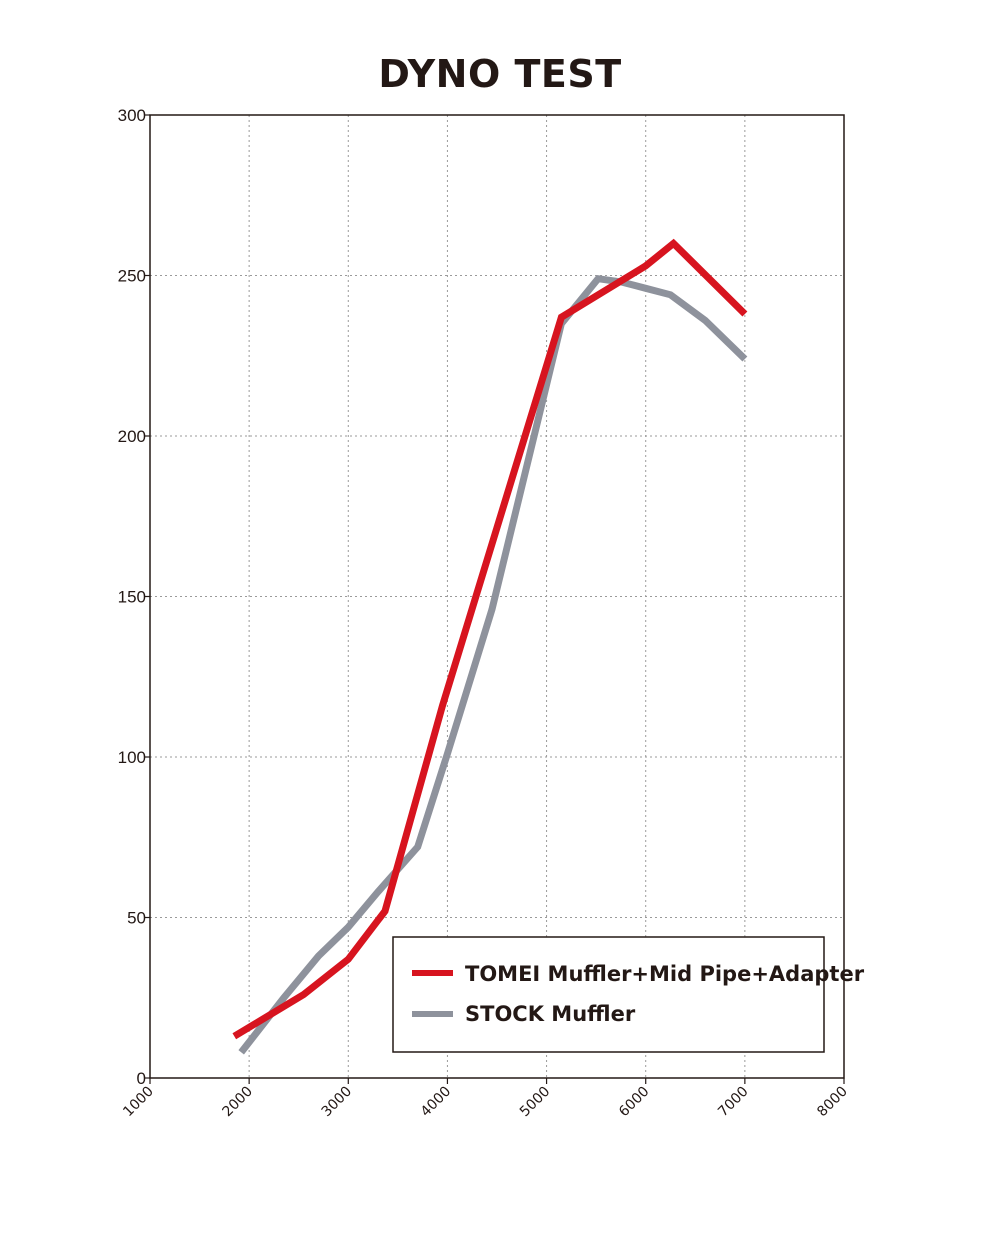 This screenshot has width=1000, height=1259. I want to click on x-tick-label: 5000, so click(535, 1102).